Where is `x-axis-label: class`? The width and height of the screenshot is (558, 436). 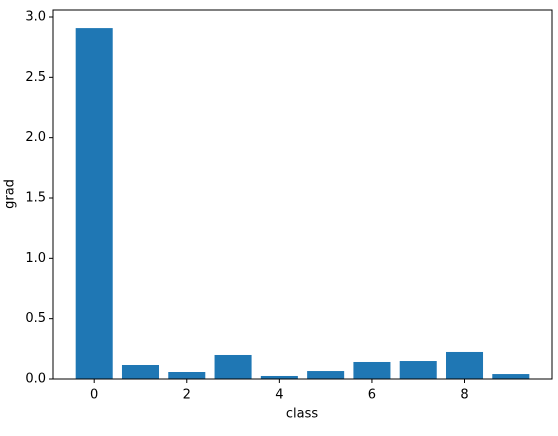
x-axis-label: class is located at coordinates (302, 414).